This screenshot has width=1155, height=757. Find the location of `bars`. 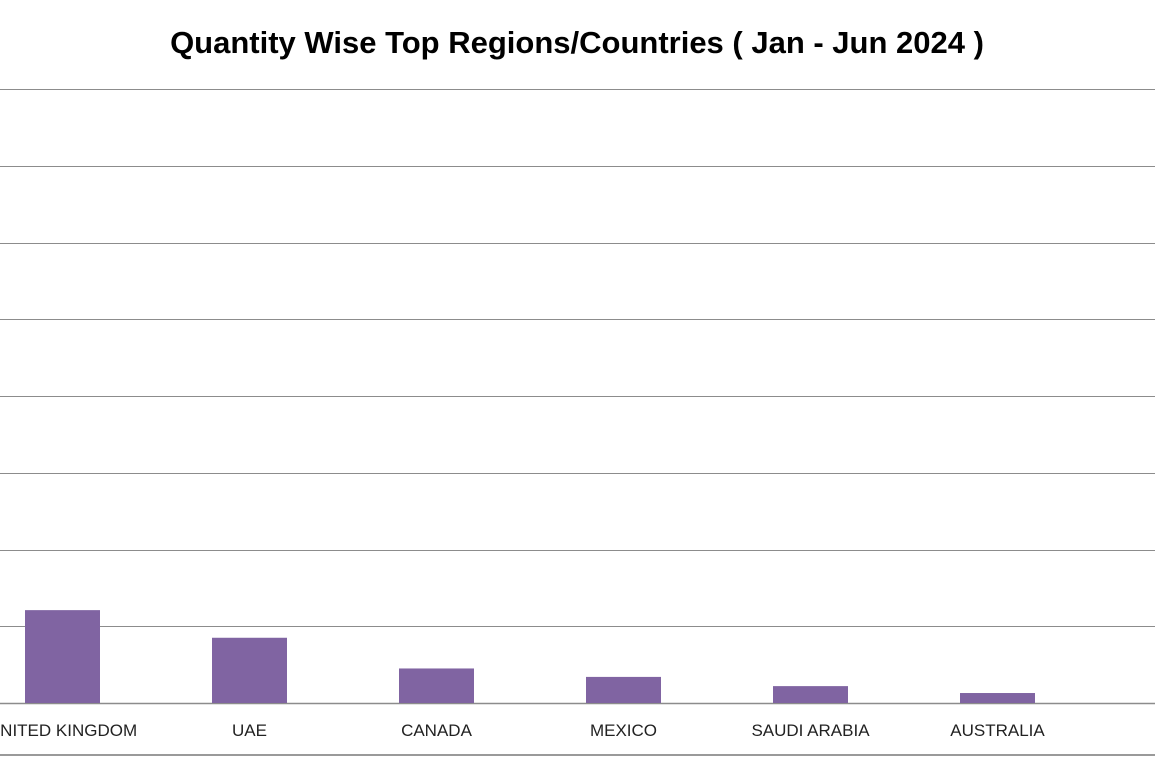

bars is located at coordinates (530, 656).